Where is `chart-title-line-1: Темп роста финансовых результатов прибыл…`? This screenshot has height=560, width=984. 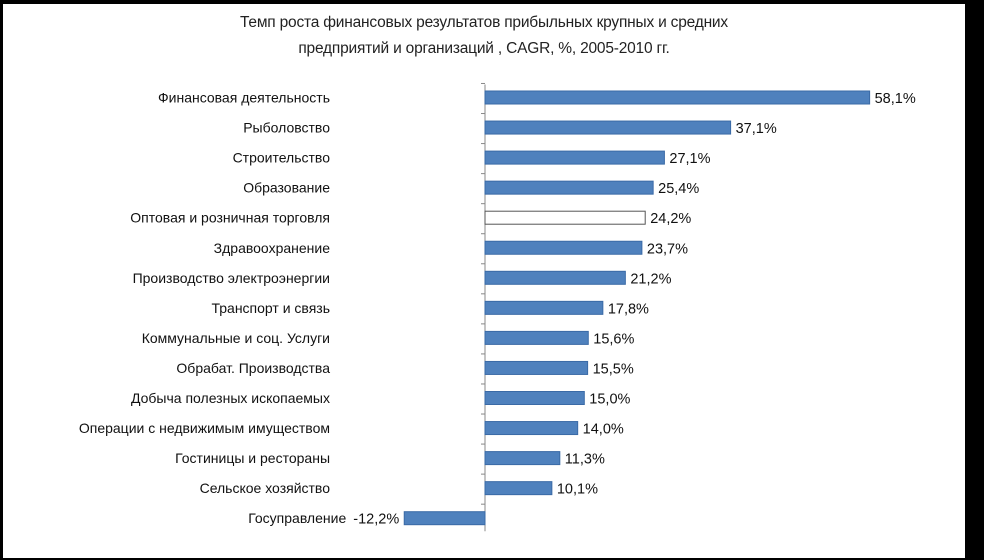
chart-title-line-1: Темп роста финансовых результатов прибыл… is located at coordinates (484, 22).